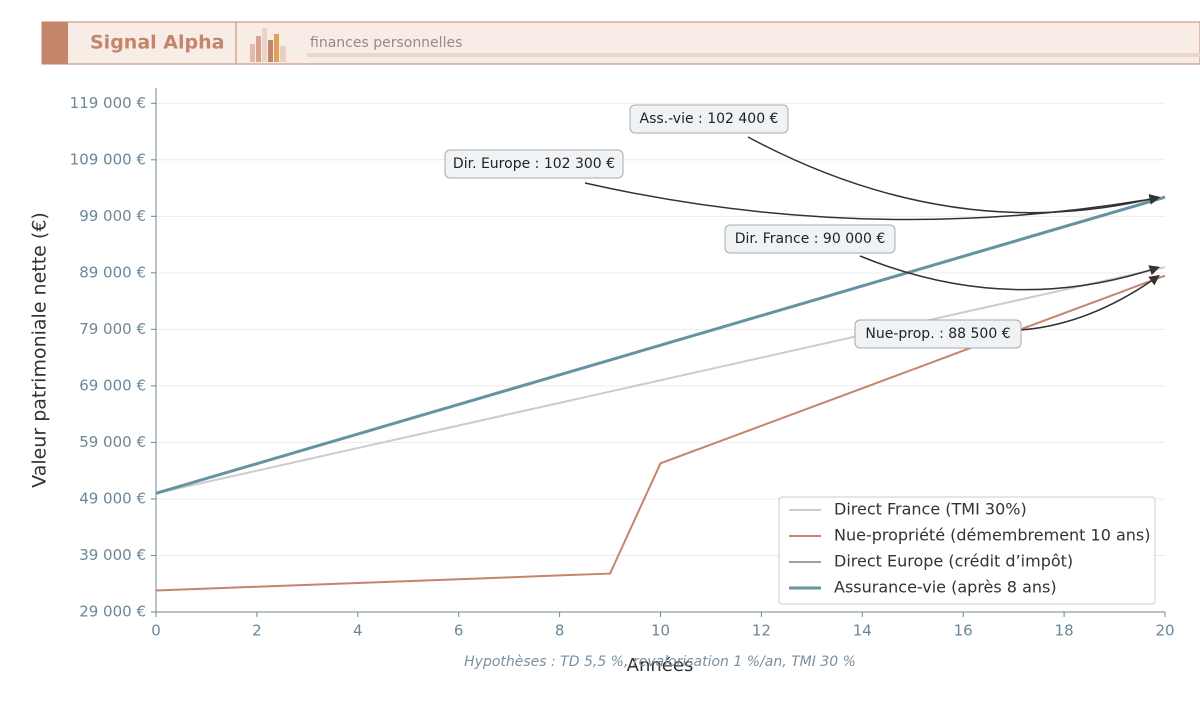 This screenshot has height=721, width=1200. What do you see at coordinates (112, 216) in the screenshot?
I see `y-tick-label: 99 000 €` at bounding box center [112, 216].